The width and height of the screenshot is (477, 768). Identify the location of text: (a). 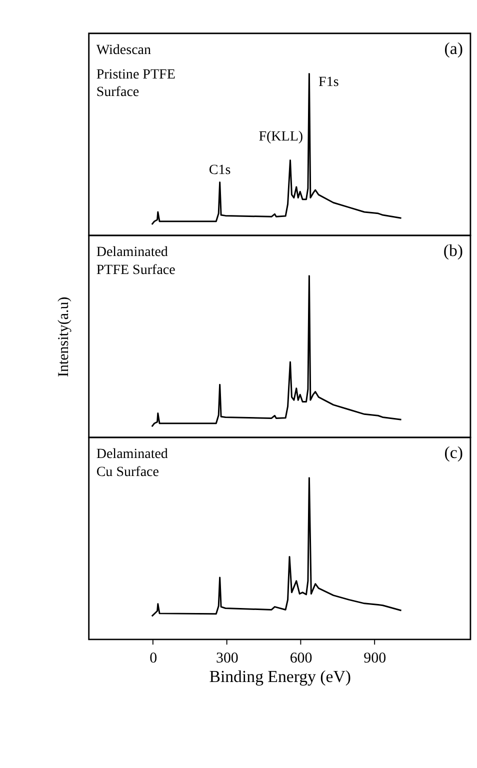
(453, 48).